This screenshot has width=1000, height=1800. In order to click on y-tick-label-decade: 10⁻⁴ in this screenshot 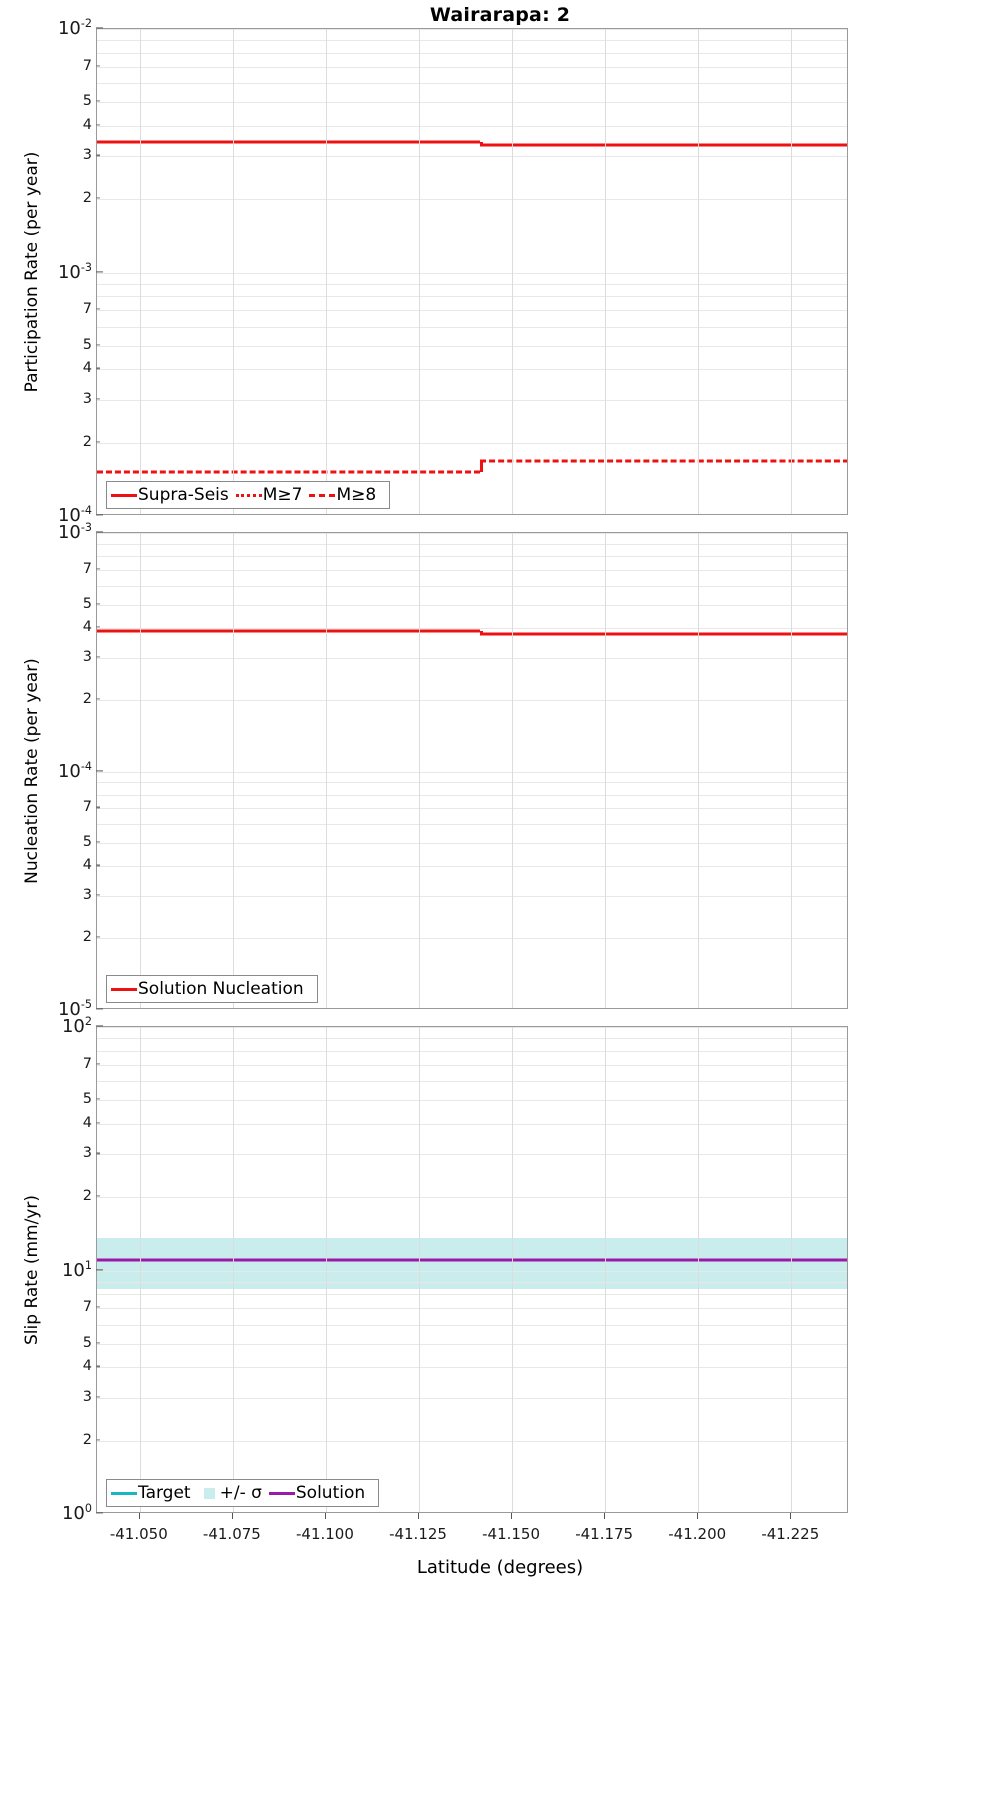, I will do `click(74, 770)`.